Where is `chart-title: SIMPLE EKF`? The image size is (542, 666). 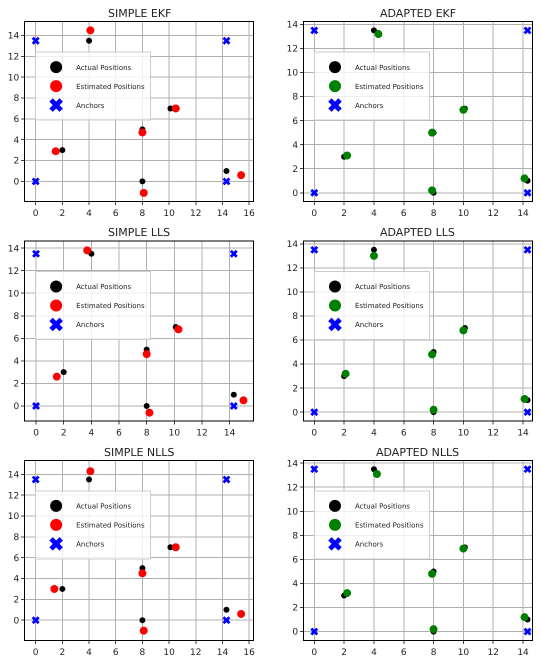 chart-title: SIMPLE EKF is located at coordinates (140, 13).